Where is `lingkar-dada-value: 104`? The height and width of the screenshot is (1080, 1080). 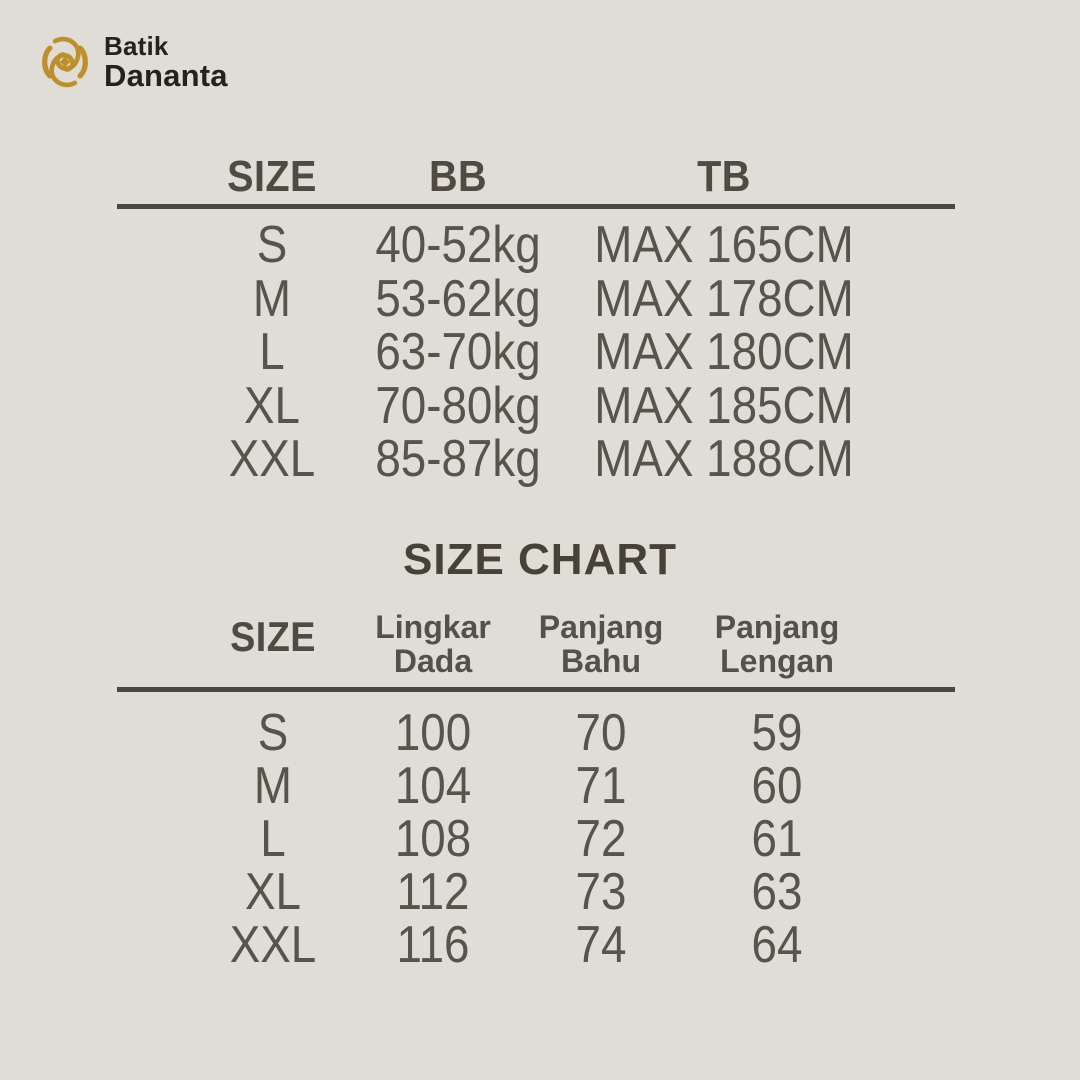 lingkar-dada-value: 104 is located at coordinates (433, 786).